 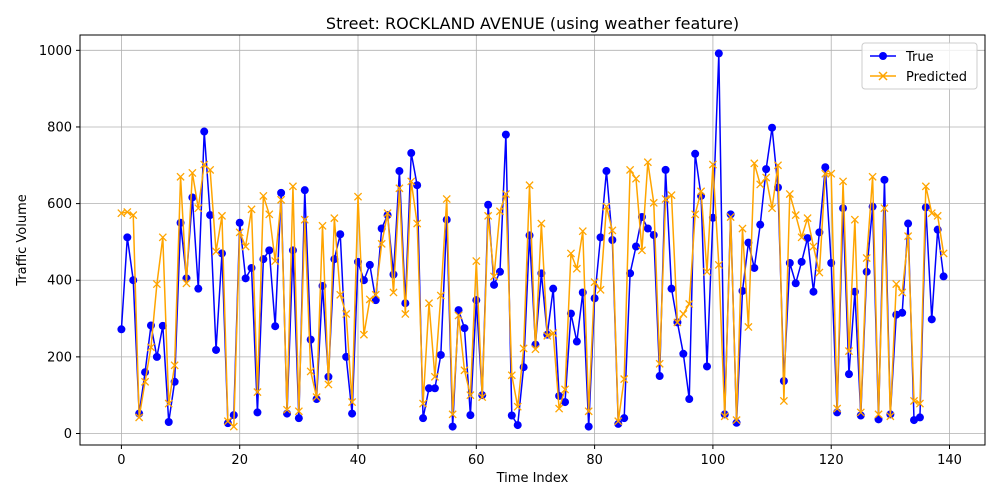 What do you see at coordinates (919, 57) in the screenshot?
I see `legend-true-label: True` at bounding box center [919, 57].